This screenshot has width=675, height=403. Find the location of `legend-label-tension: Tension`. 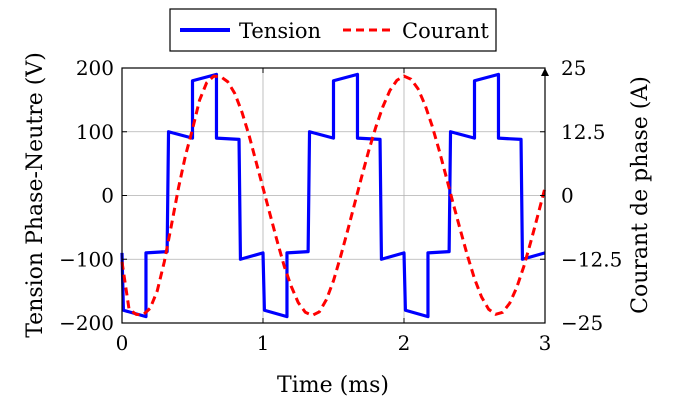

legend-label-tension: Tension is located at coordinates (280, 31).